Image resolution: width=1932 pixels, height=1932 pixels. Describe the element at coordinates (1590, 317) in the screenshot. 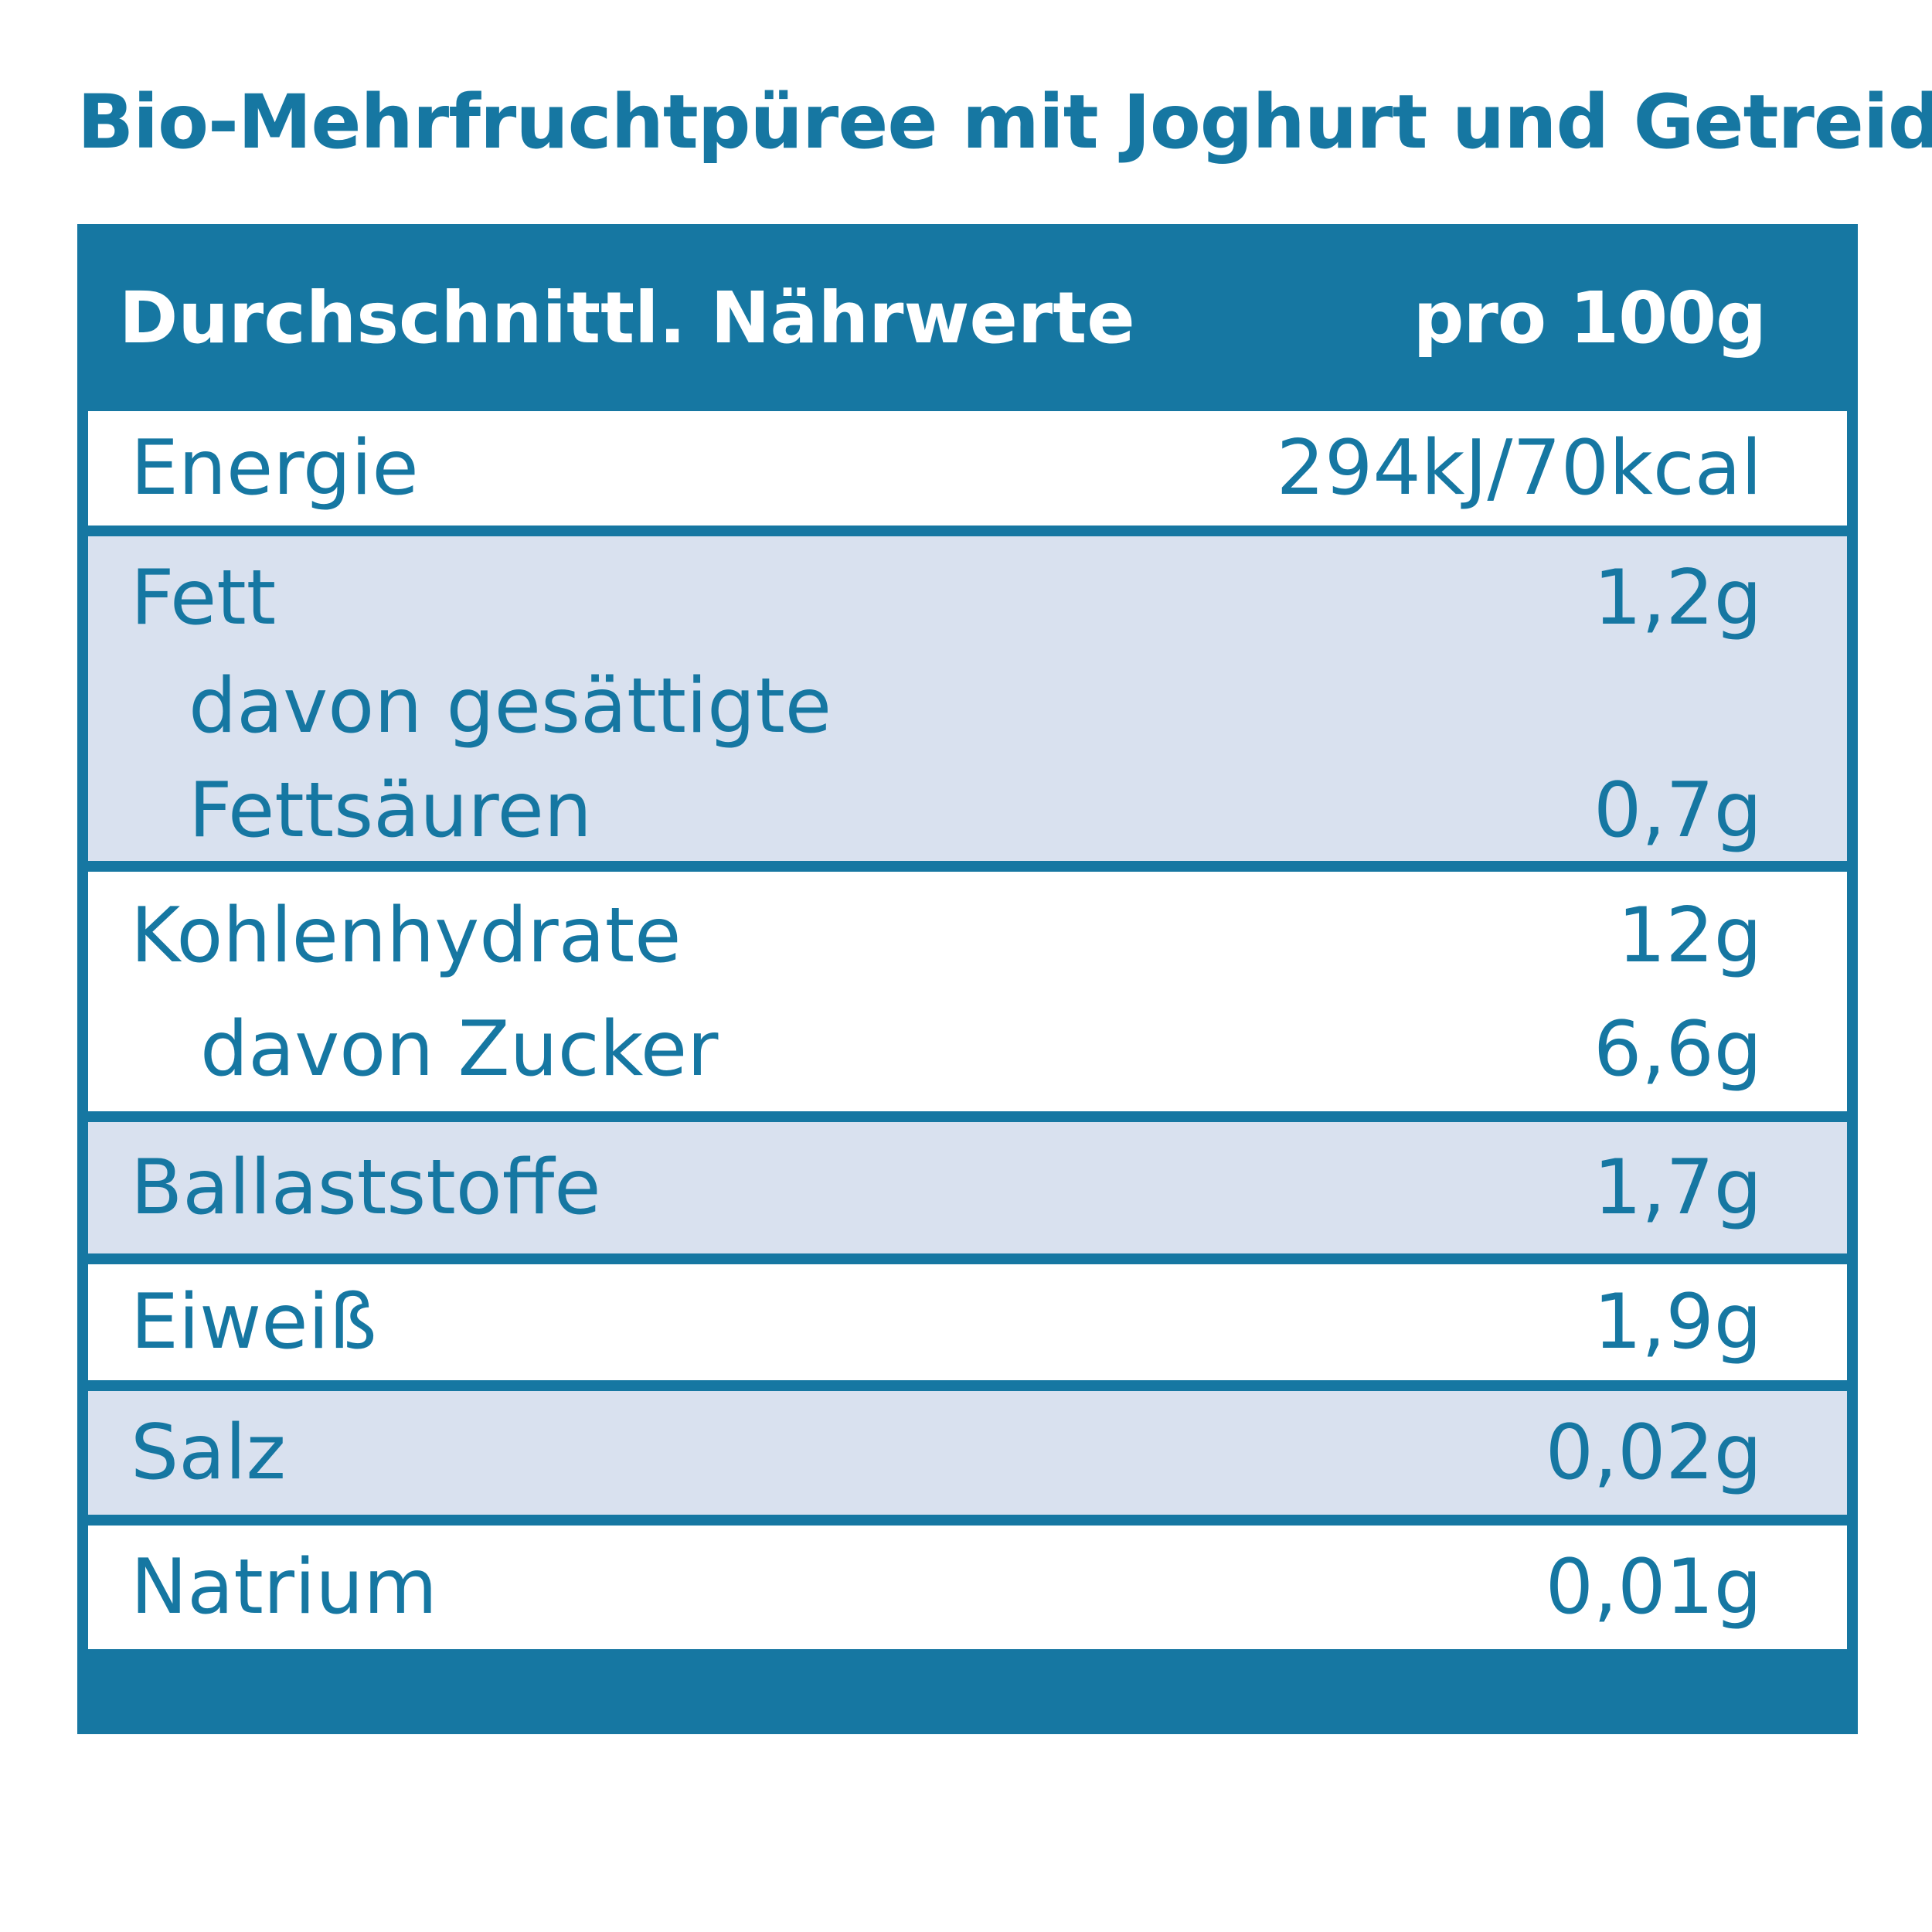

I see `header-per-100g: pro 100g` at that location.